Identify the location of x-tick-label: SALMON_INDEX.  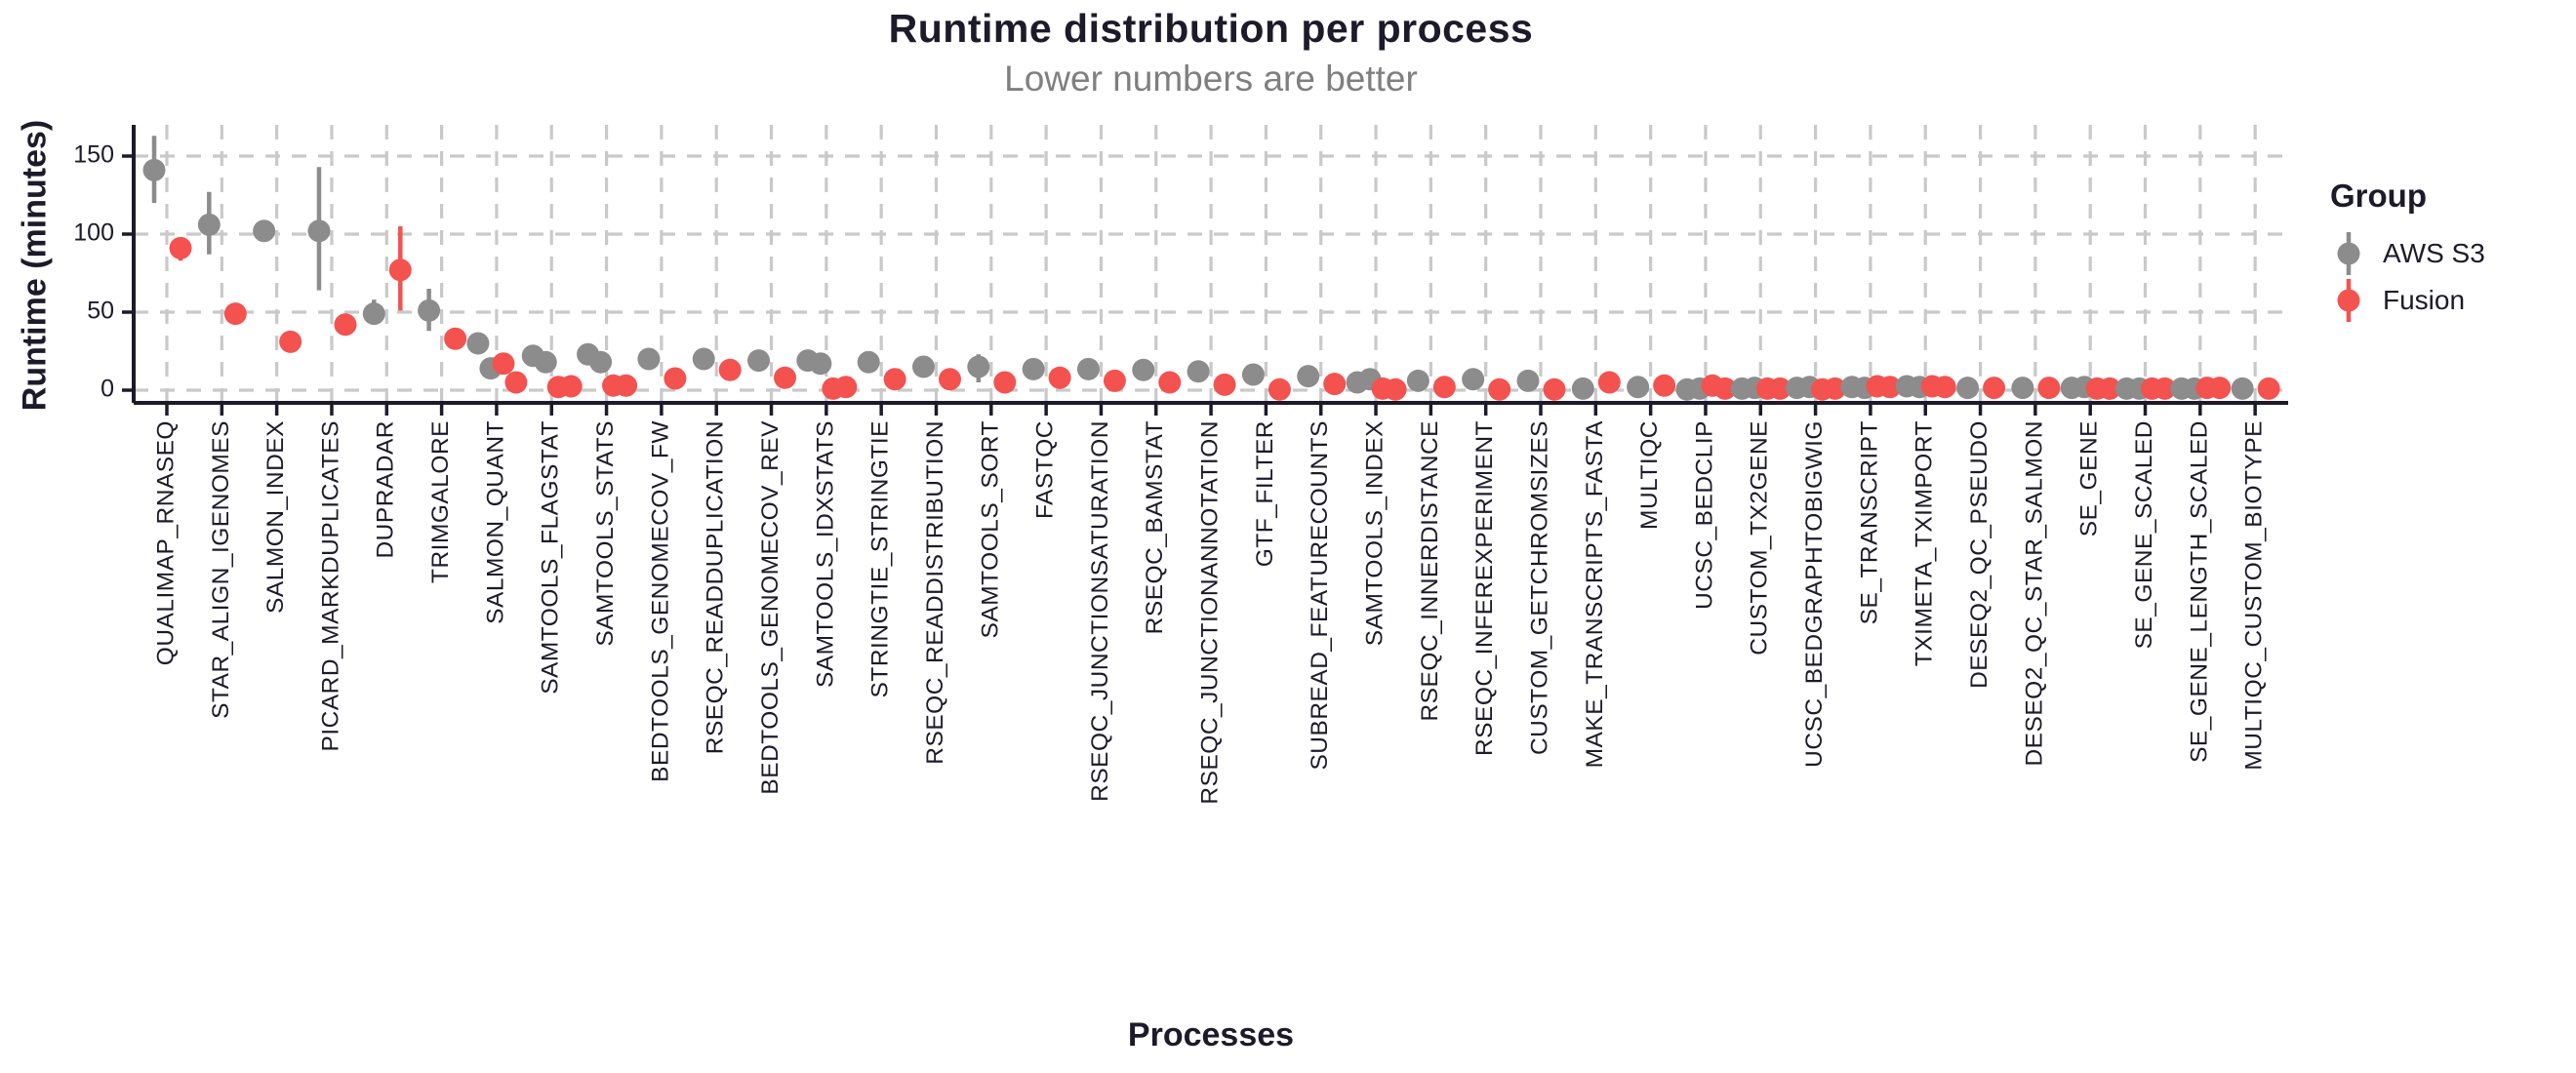
(275, 517).